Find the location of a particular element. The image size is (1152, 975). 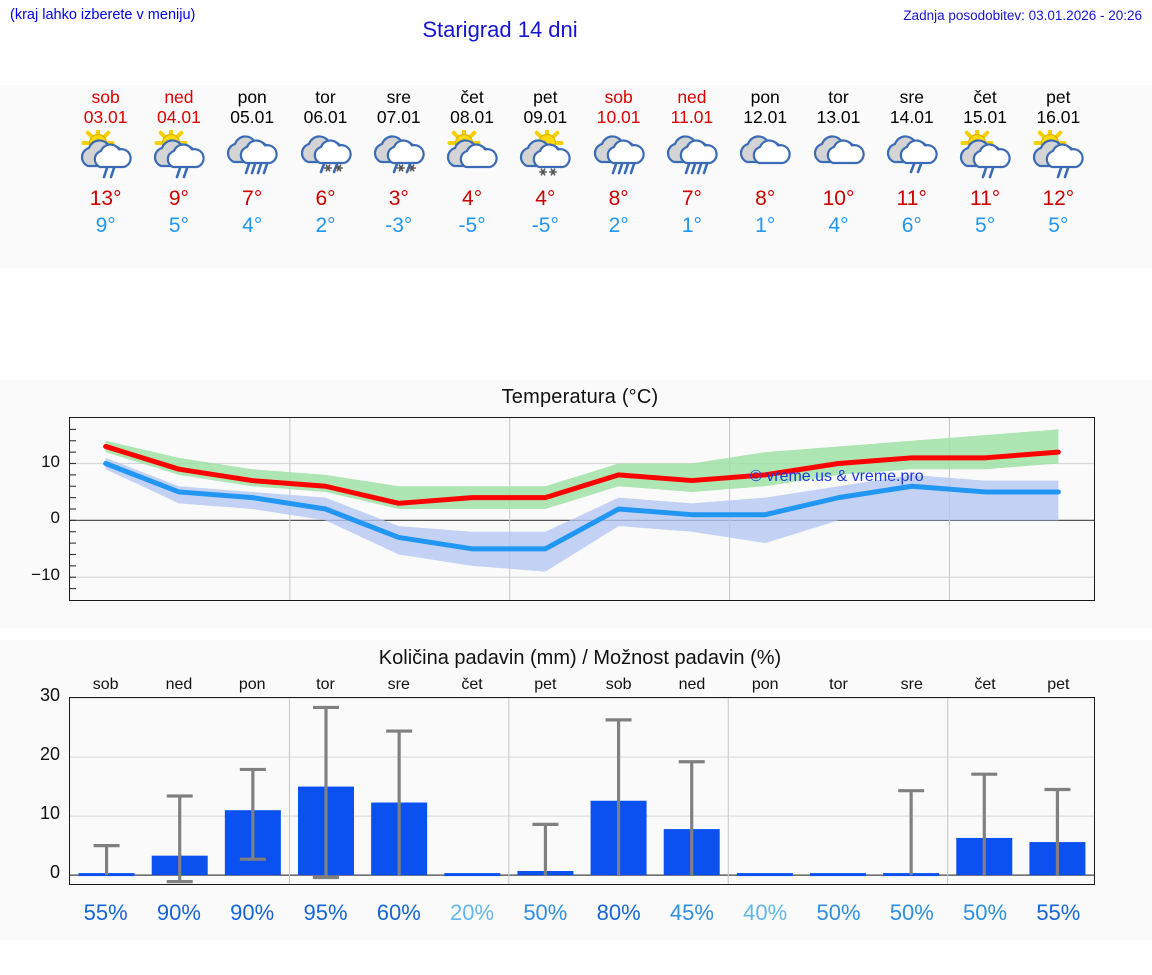

day-date-label: 13.01 is located at coordinates (838, 117).